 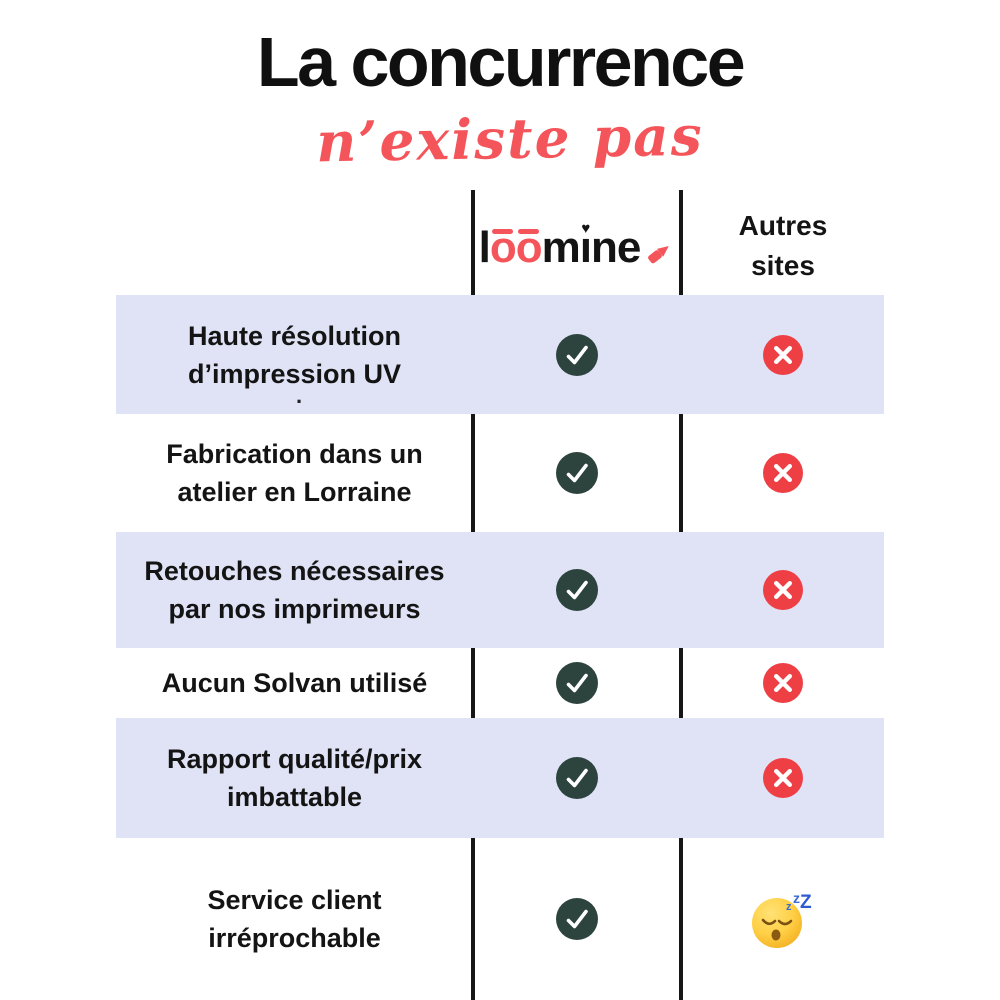 I want to click on table-row: Retouches nécessaires par nos imprimeurs, so click(x=500, y=590).